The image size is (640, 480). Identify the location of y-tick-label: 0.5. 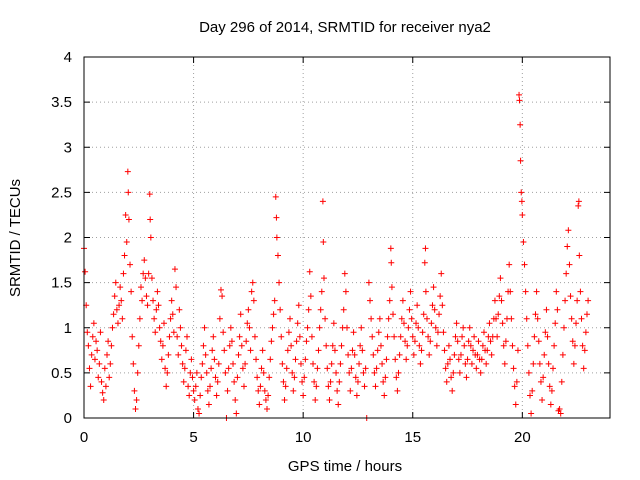
(61, 373).